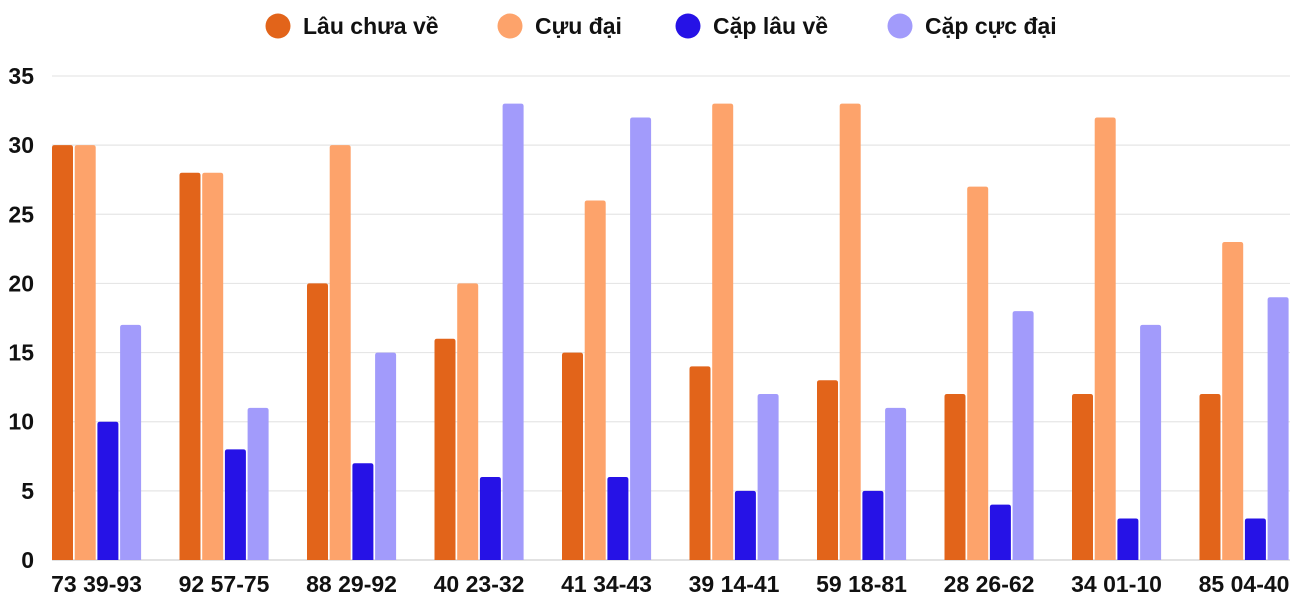 This screenshot has height=600, width=1300. I want to click on x-tick-label: 34 01-10, so click(1116, 584).